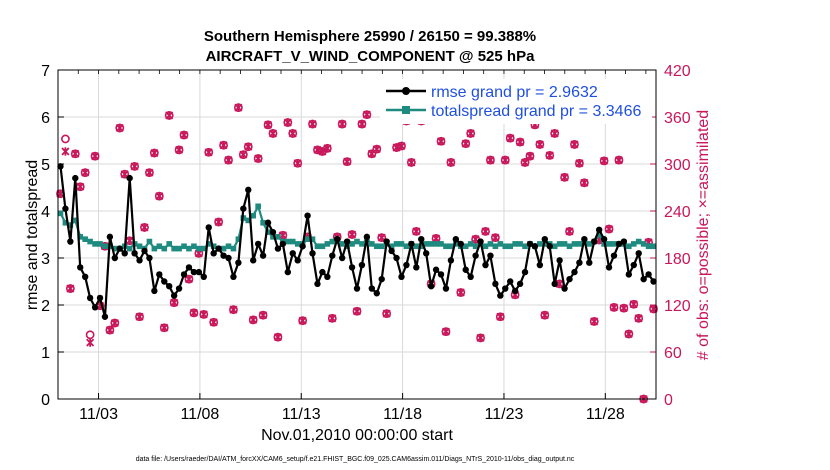 Image resolution: width=830 pixels, height=470 pixels. I want to click on y2-tick-label: 180, so click(677, 259).